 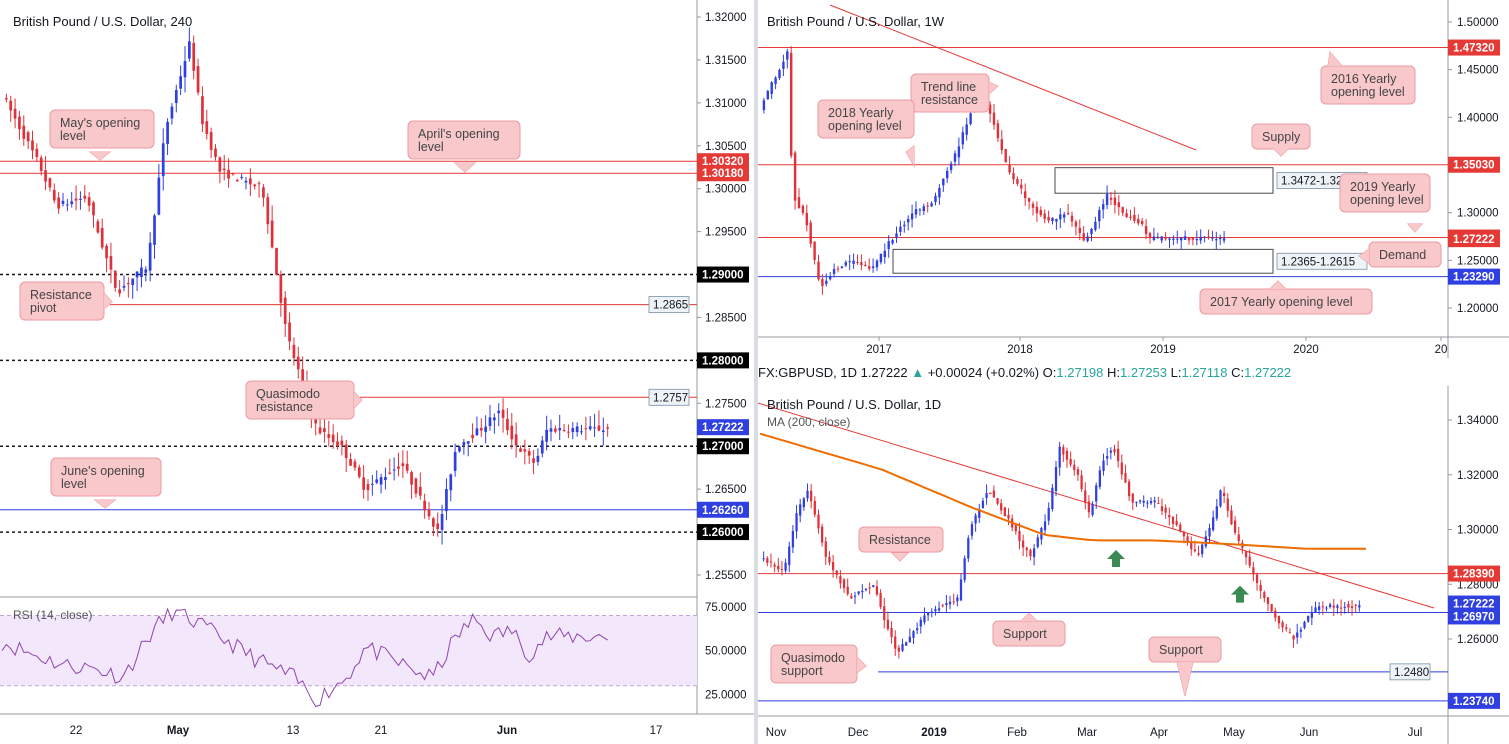 What do you see at coordinates (723, 162) in the screenshot?
I see `price-label: 1.30320` at bounding box center [723, 162].